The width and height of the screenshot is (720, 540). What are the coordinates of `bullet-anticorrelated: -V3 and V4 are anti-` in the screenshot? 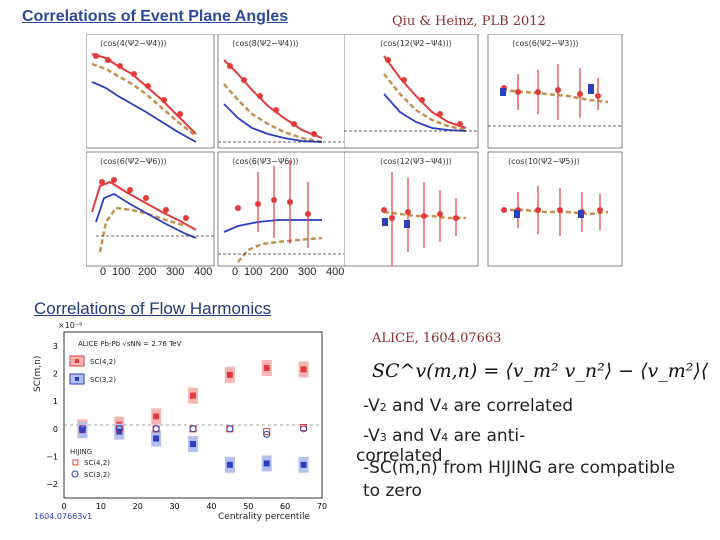 It's located at (444, 436).